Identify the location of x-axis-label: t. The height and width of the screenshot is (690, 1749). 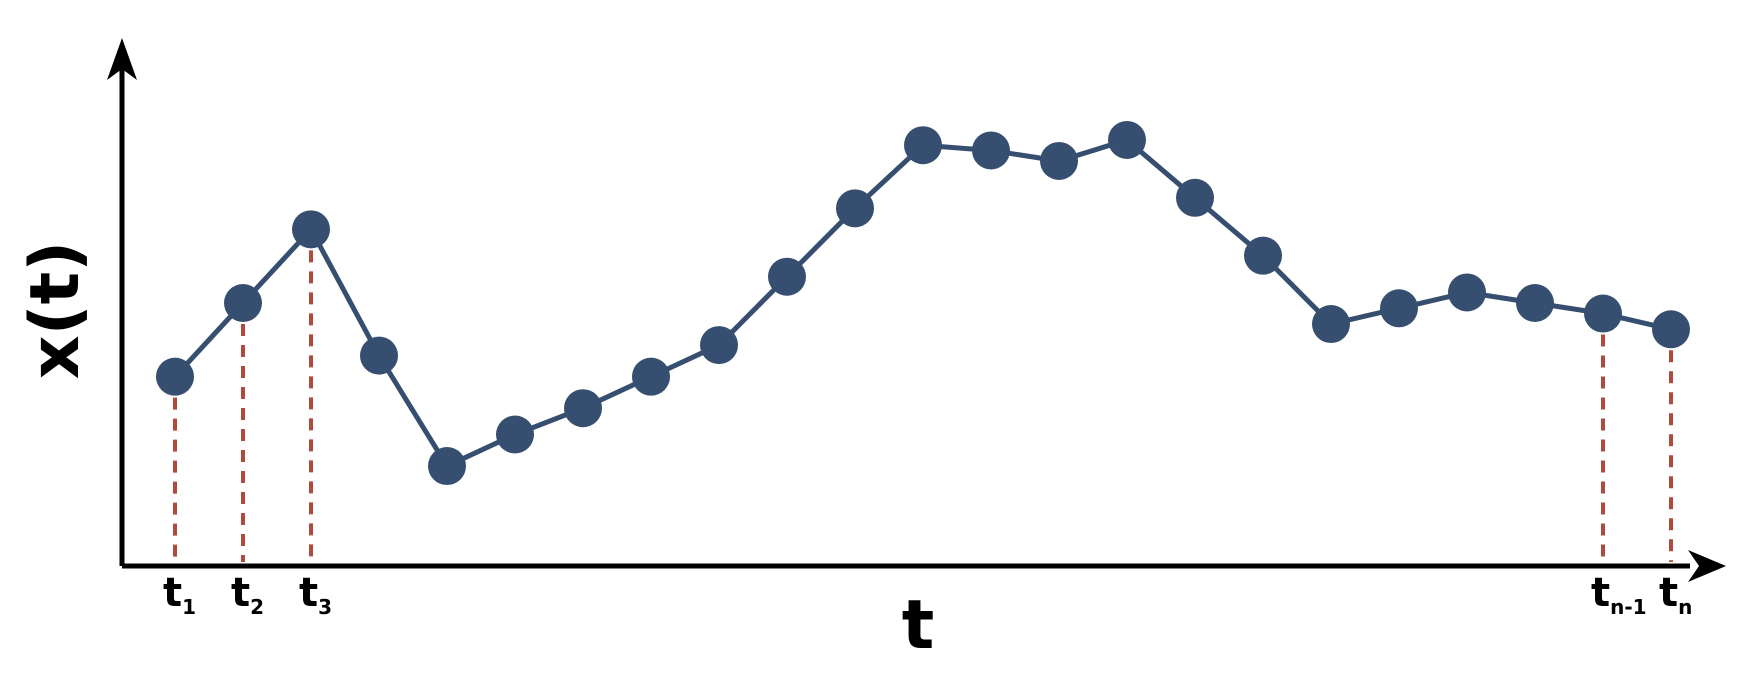
(918, 625).